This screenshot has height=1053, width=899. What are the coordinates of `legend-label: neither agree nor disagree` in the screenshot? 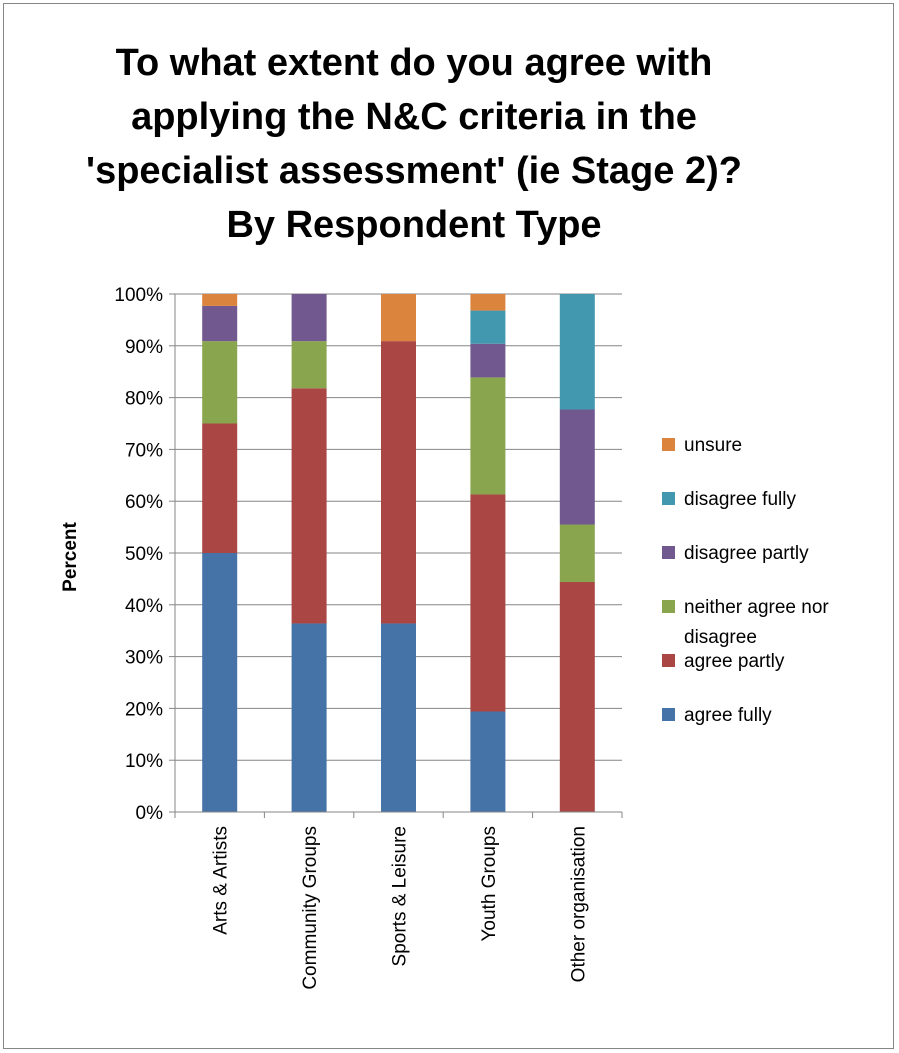 It's located at (756, 622).